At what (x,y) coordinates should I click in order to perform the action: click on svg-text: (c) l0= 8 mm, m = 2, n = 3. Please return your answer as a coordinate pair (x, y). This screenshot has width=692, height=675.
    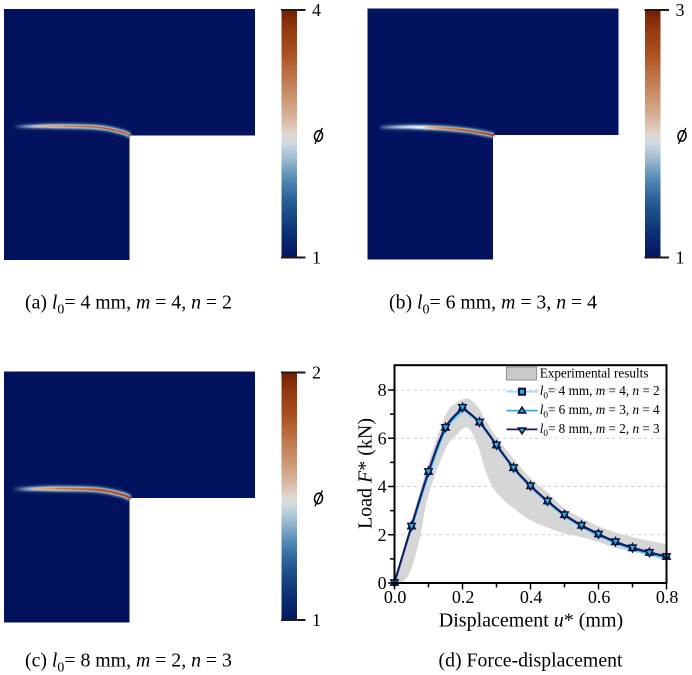
    Looking at the image, I should click on (128, 662).